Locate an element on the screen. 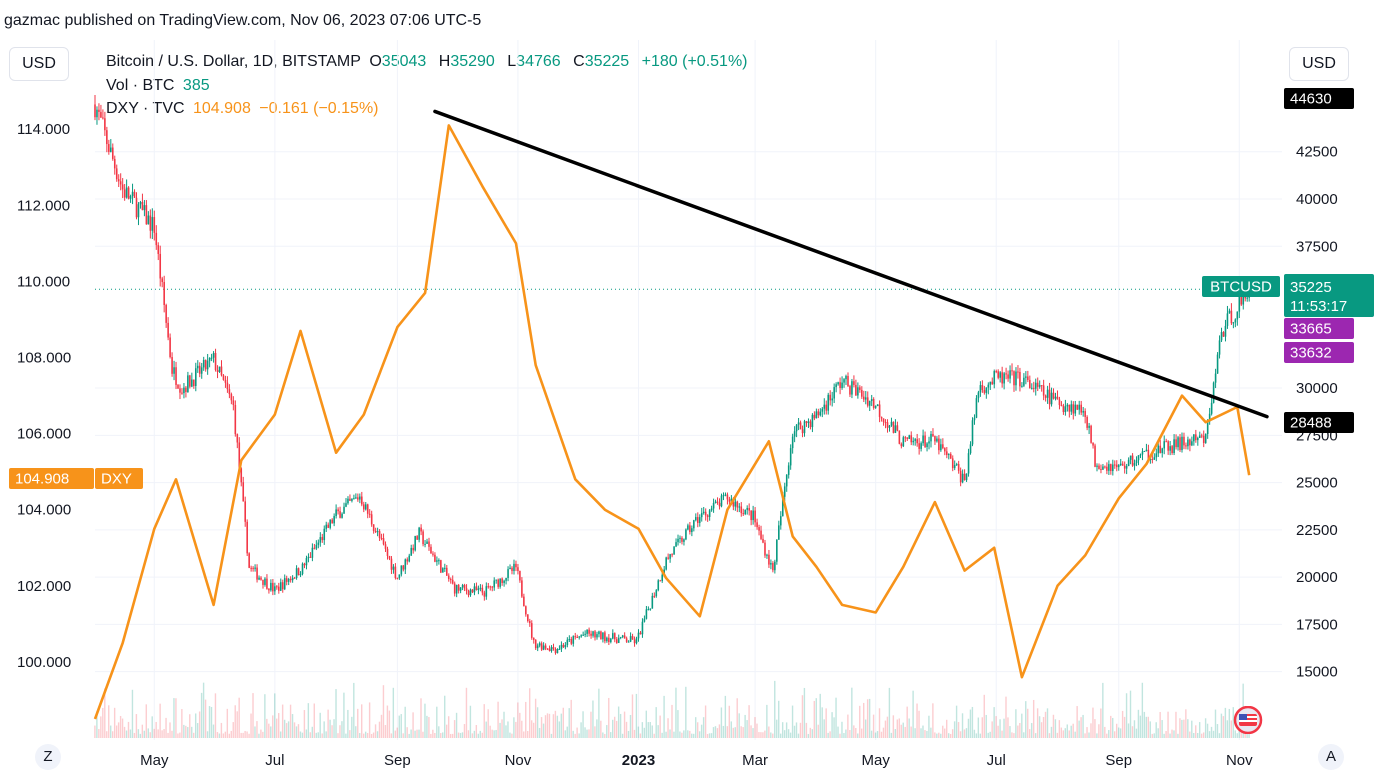 This screenshot has width=1381, height=776. auto-scale-a-button: A is located at coordinates (1331, 757).